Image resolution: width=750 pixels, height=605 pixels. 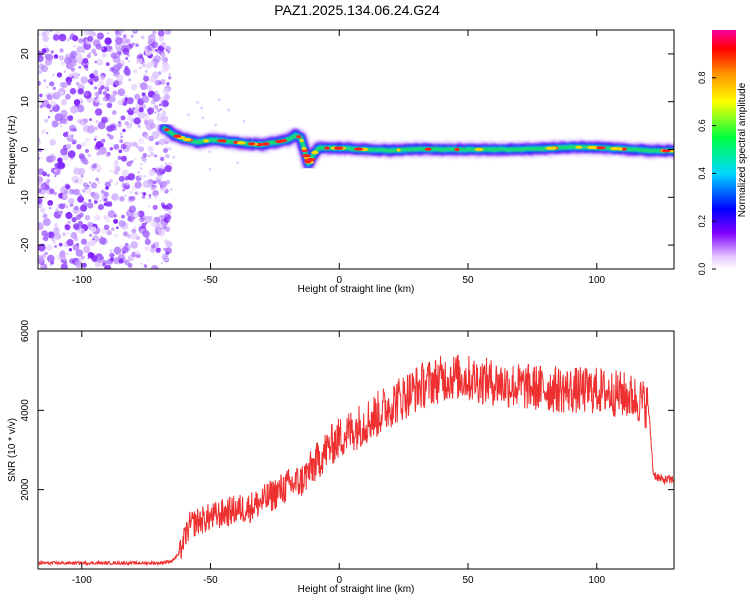 I want to click on colorbar-tick-label: 0.6, so click(x=702, y=125).